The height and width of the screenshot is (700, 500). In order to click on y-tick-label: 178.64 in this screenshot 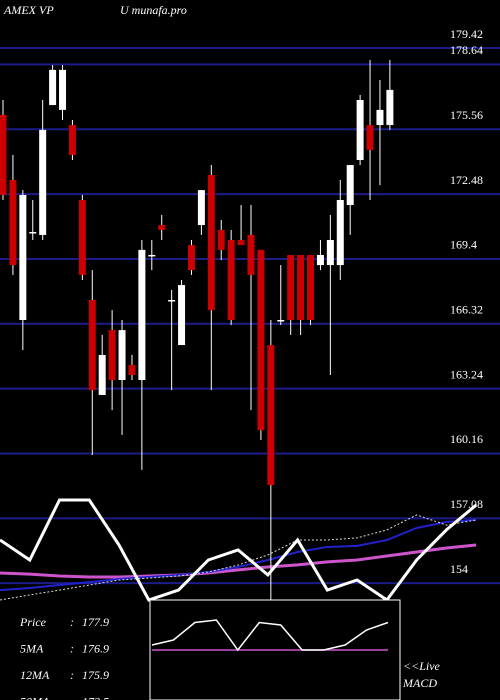, I will do `click(466, 50)`.